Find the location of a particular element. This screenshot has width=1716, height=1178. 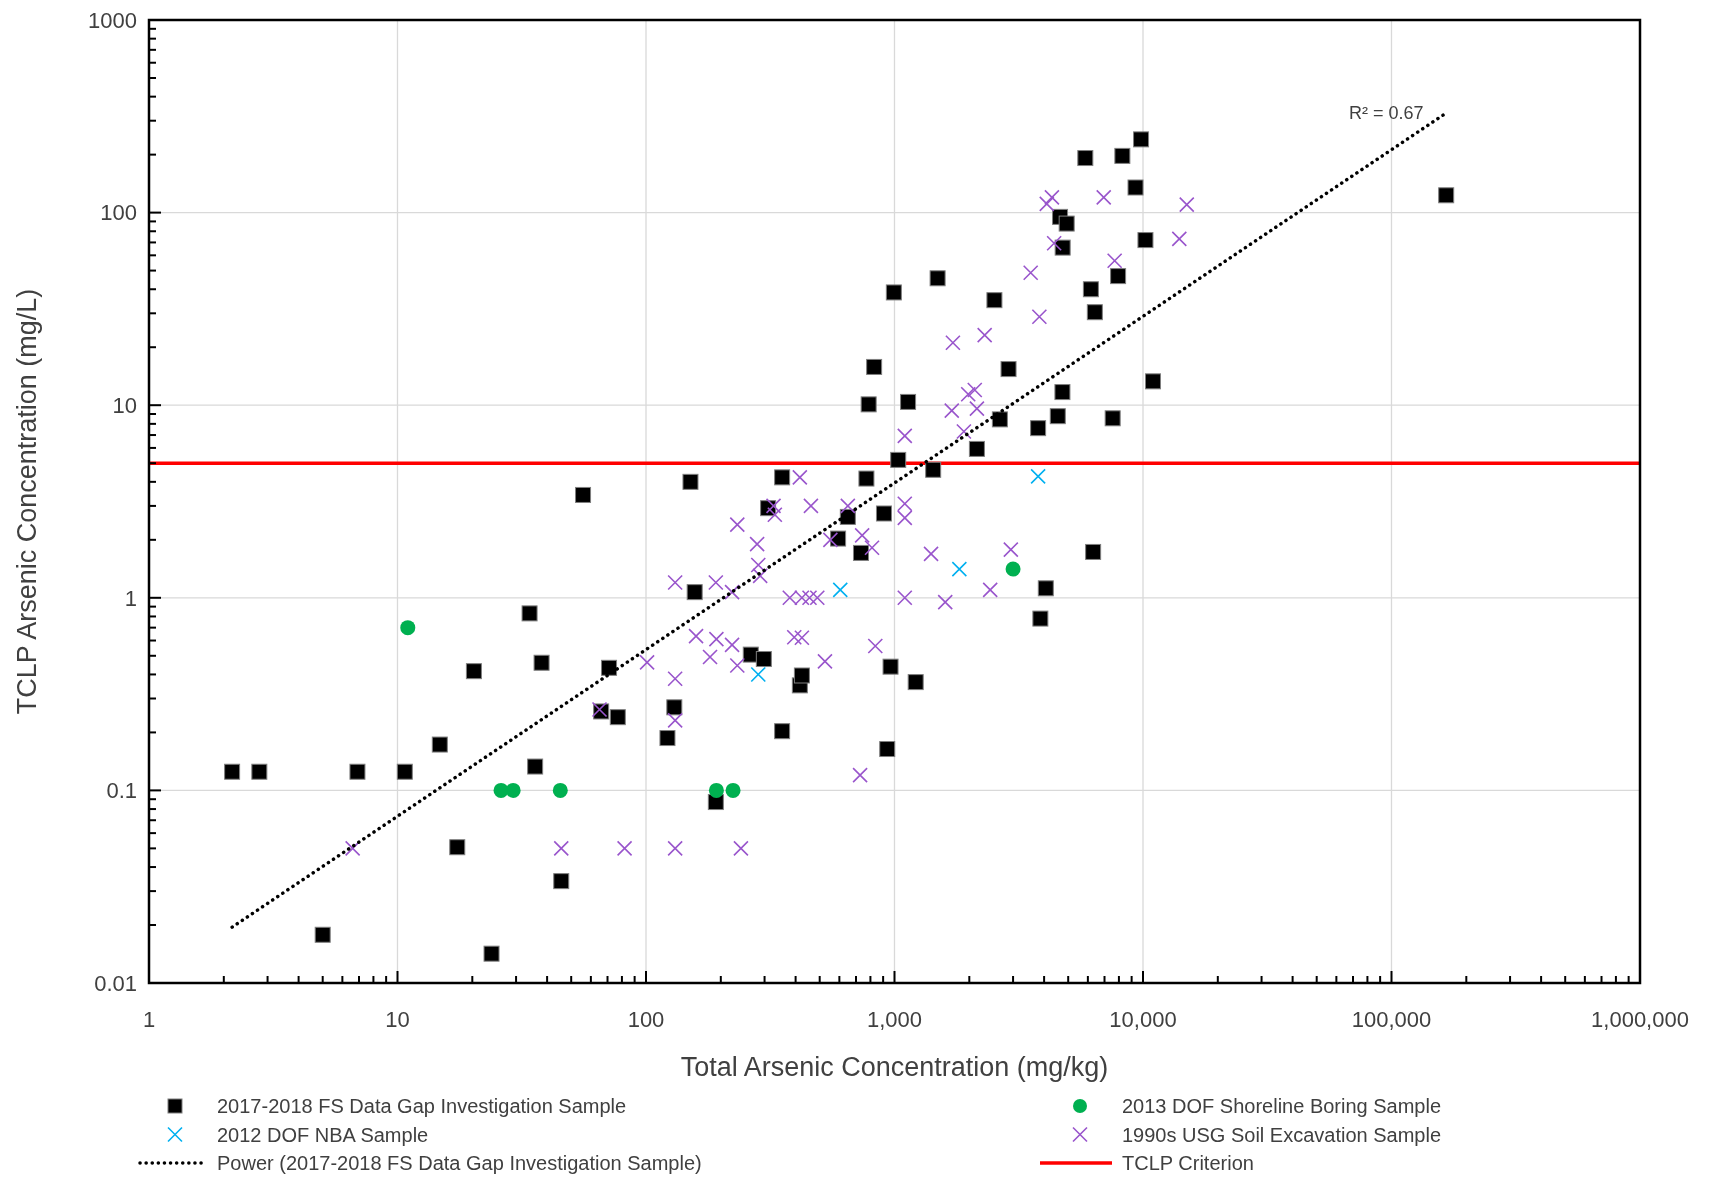

x-tick-label: 1 is located at coordinates (149, 1019).